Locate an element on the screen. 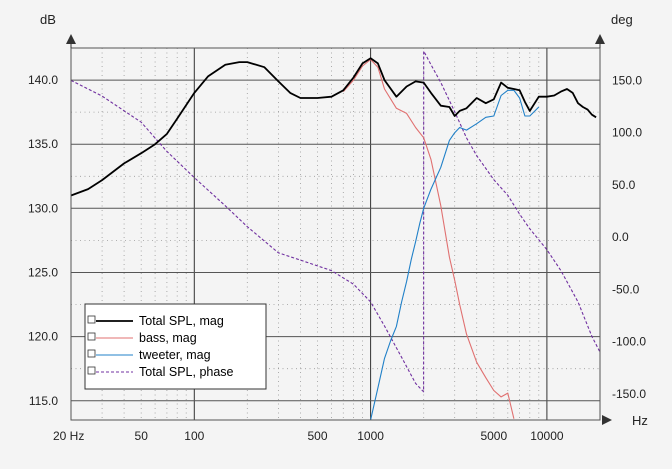 The height and width of the screenshot is (469, 672). x-tick-label: 500 is located at coordinates (317, 436).